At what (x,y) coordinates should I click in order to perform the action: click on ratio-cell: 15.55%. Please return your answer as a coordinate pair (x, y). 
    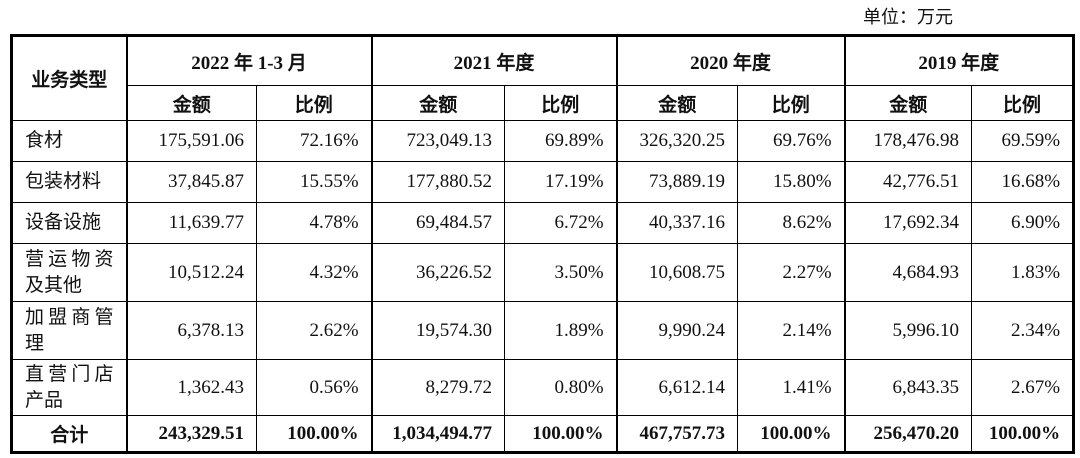
    Looking at the image, I should click on (314, 182).